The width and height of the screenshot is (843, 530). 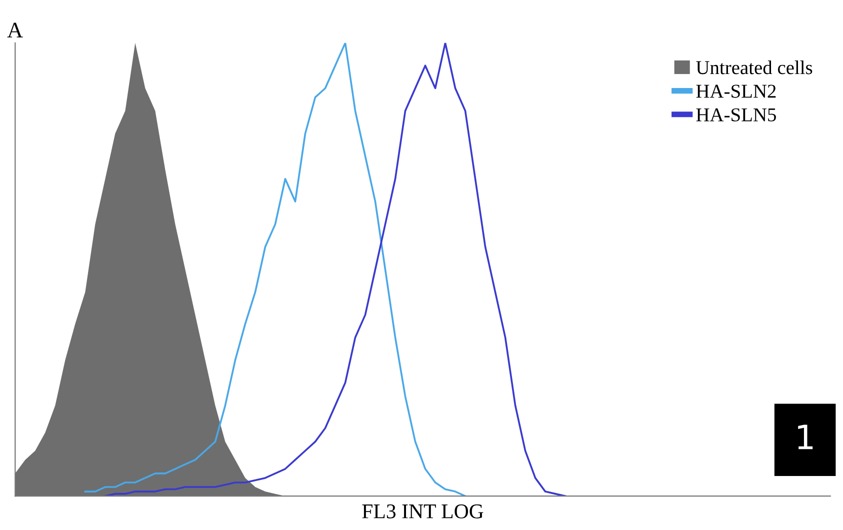 What do you see at coordinates (754, 67) in the screenshot?
I see `legend-label: Untreated cells` at bounding box center [754, 67].